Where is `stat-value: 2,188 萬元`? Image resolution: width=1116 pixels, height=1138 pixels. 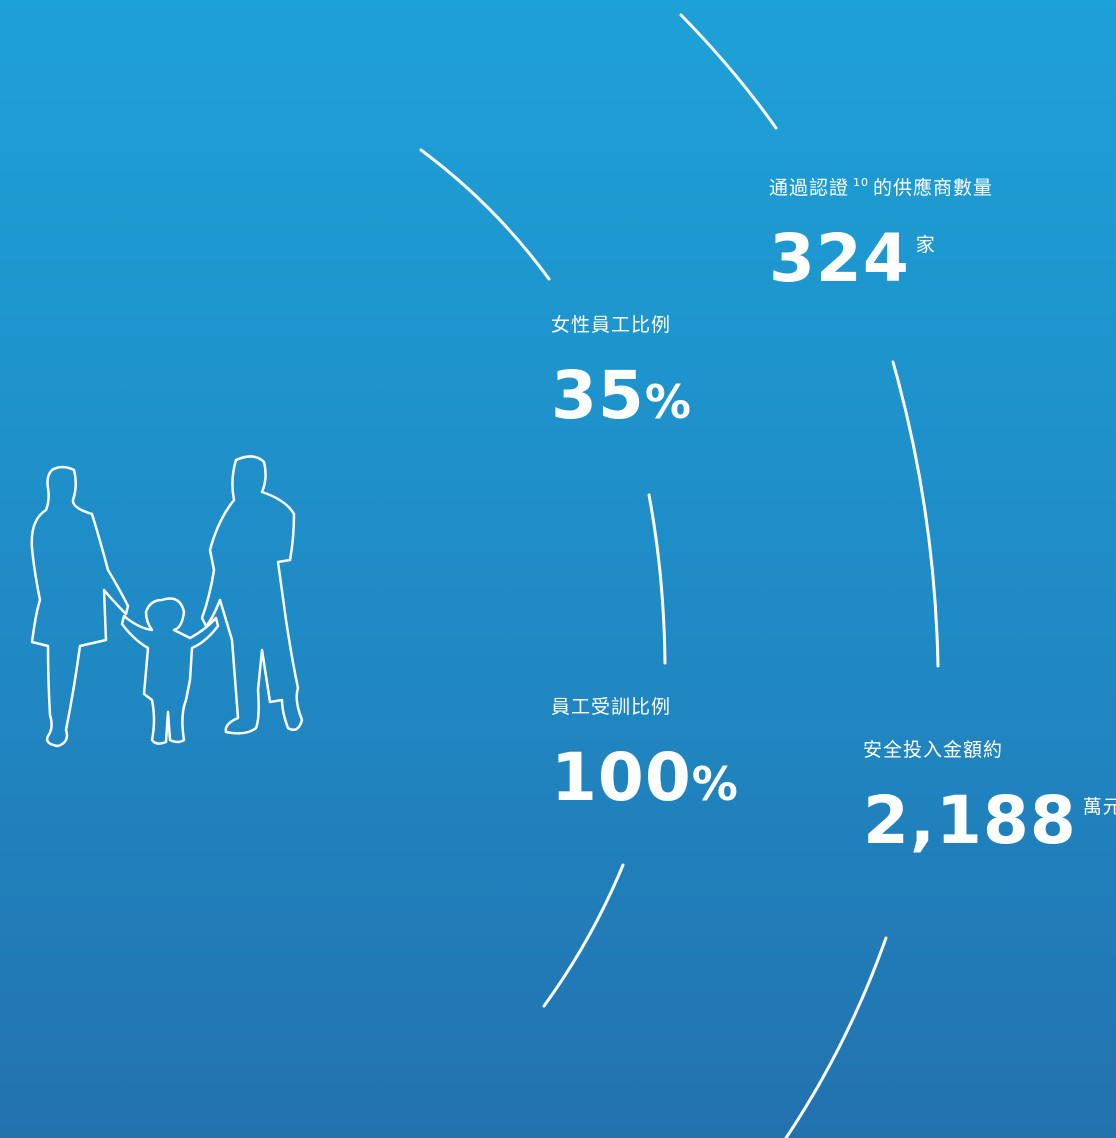
stat-value: 2,188 萬元 is located at coordinates (989, 821).